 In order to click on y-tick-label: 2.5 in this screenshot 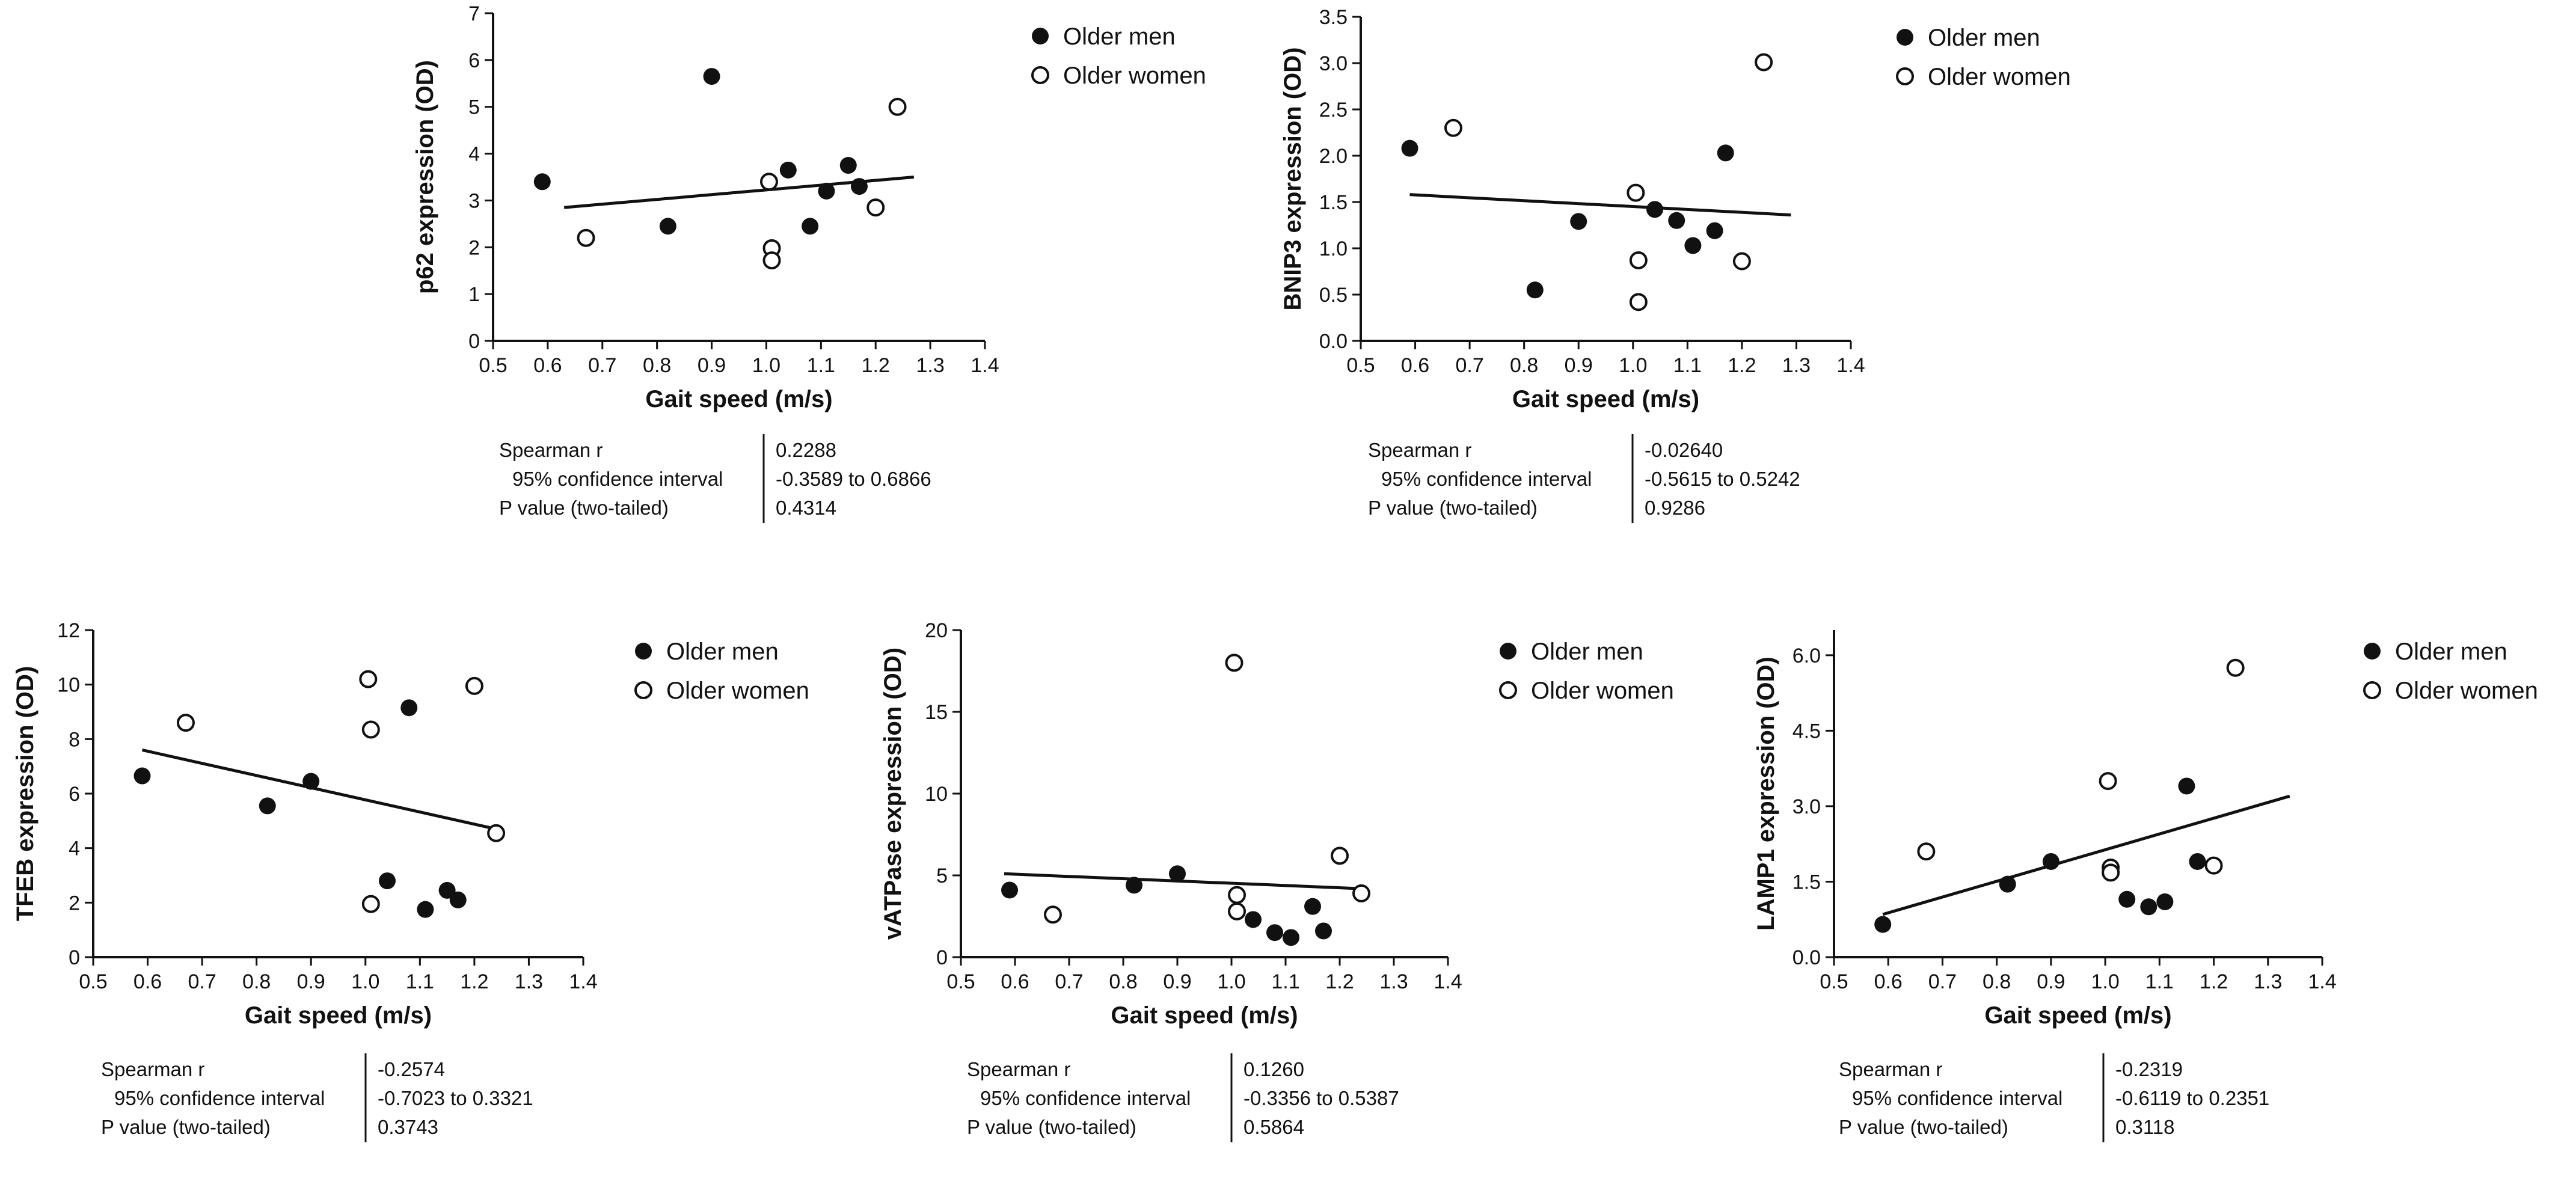, I will do `click(1333, 110)`.